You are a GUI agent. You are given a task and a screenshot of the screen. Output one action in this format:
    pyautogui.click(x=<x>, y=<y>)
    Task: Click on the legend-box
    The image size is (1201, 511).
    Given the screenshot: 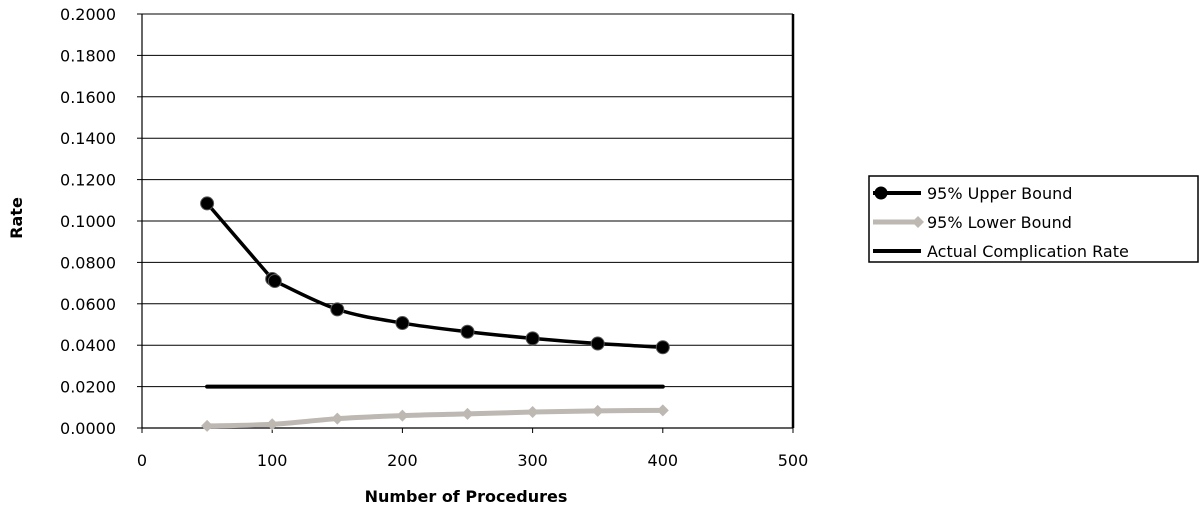 What is the action you would take?
    pyautogui.click(x=1033, y=219)
    